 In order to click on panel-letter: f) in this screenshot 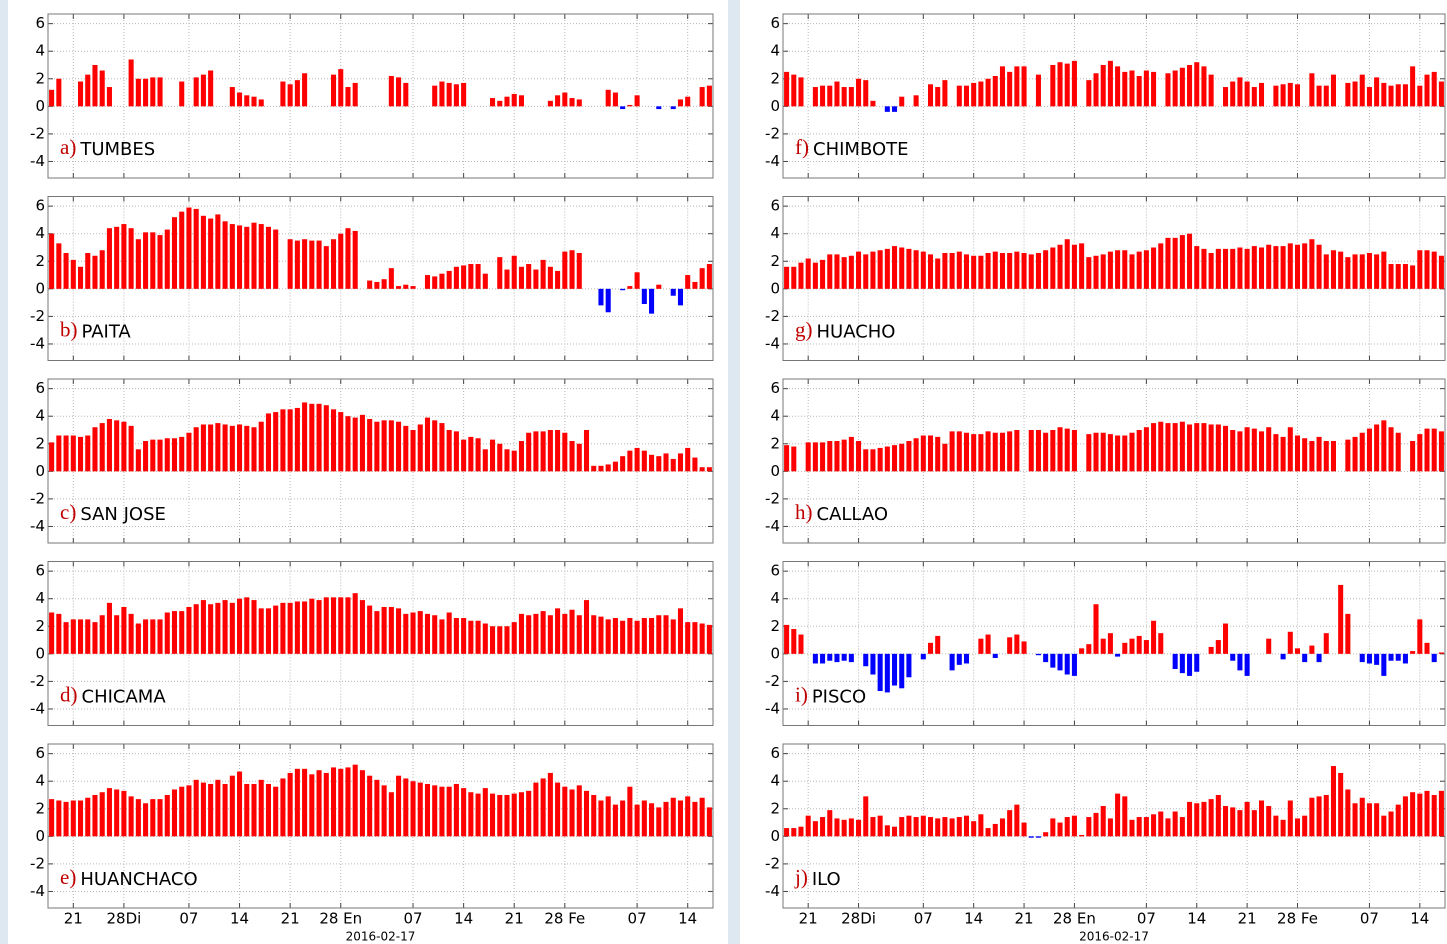, I will do `click(802, 147)`.